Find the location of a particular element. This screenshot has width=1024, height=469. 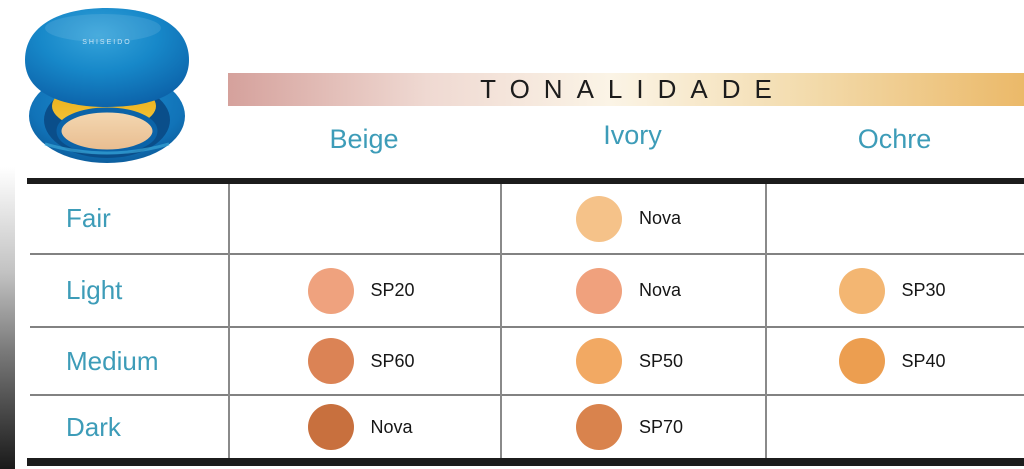

shade-label: SP50 is located at coordinates (661, 360).